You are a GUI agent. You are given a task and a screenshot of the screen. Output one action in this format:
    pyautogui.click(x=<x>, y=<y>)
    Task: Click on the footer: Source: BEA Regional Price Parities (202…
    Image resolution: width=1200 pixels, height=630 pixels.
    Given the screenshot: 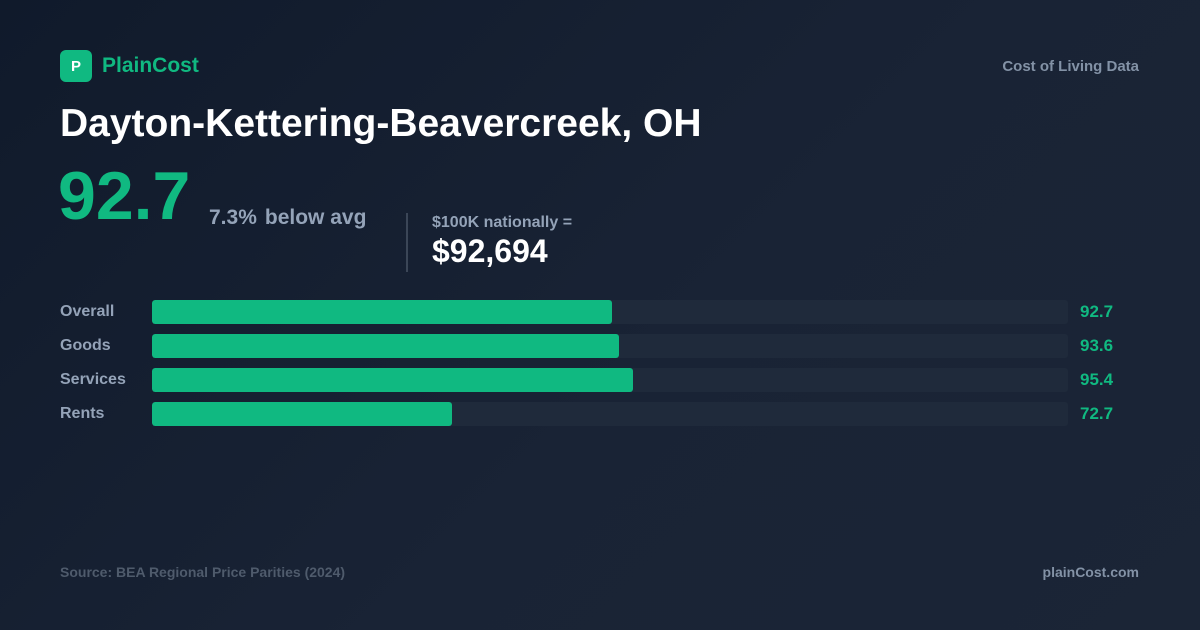 What is the action you would take?
    pyautogui.click(x=599, y=572)
    